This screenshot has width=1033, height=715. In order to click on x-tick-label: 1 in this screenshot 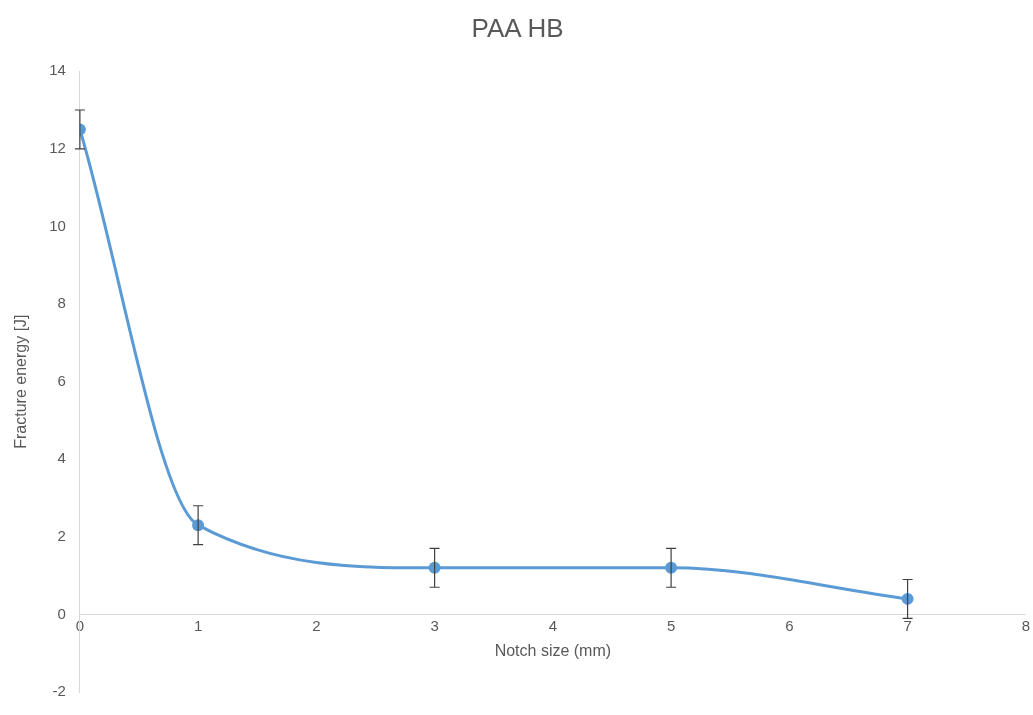, I will do `click(198, 625)`.